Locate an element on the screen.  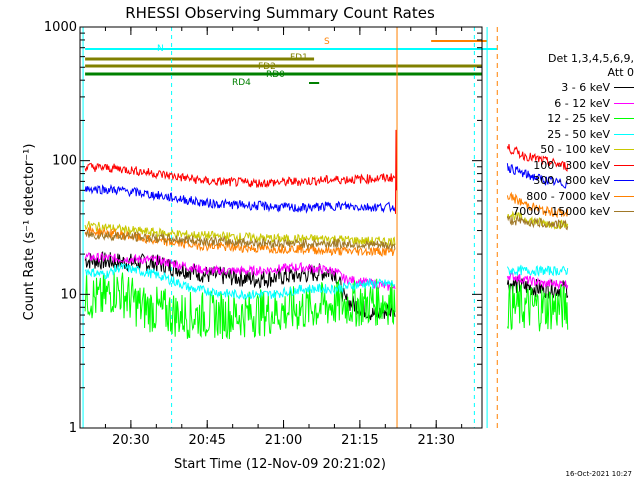
x-tick-label: 21:00 is located at coordinates (283, 440).